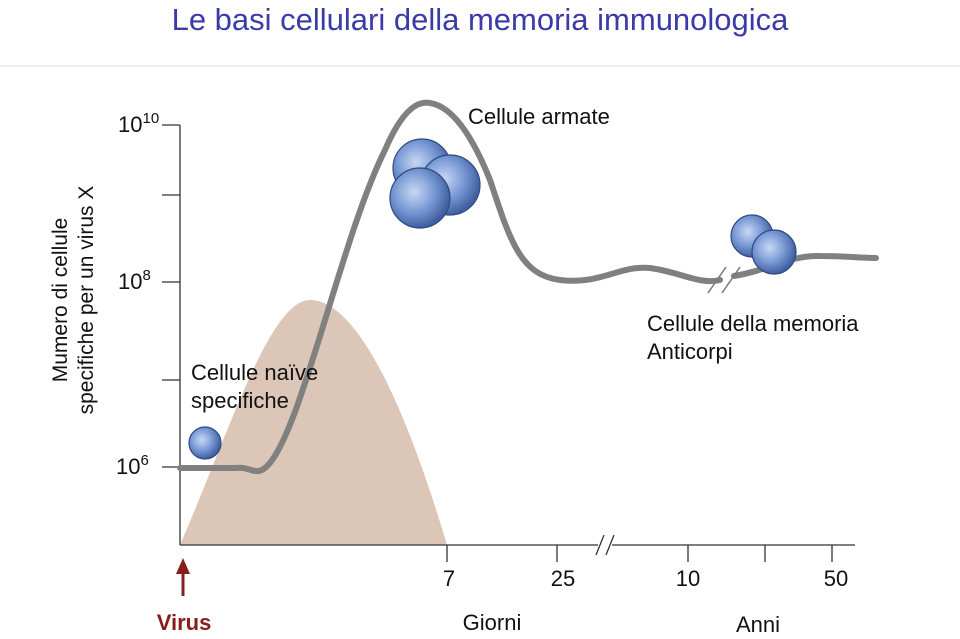  I want to click on x-tick-label: 50, so click(836, 578).